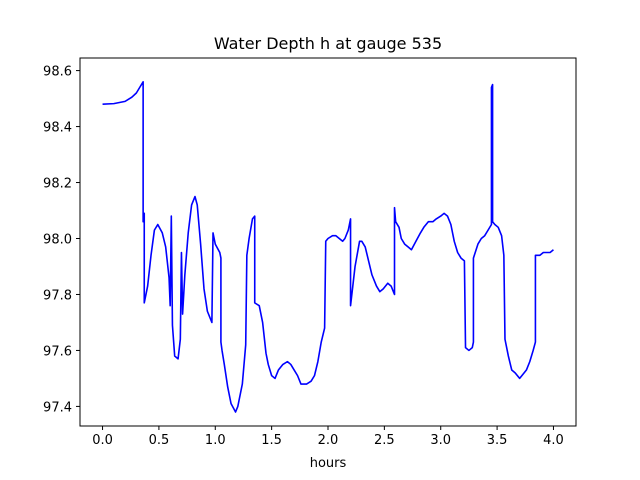 The height and width of the screenshot is (480, 640). I want to click on x-tick-label: 1.0, so click(215, 440).